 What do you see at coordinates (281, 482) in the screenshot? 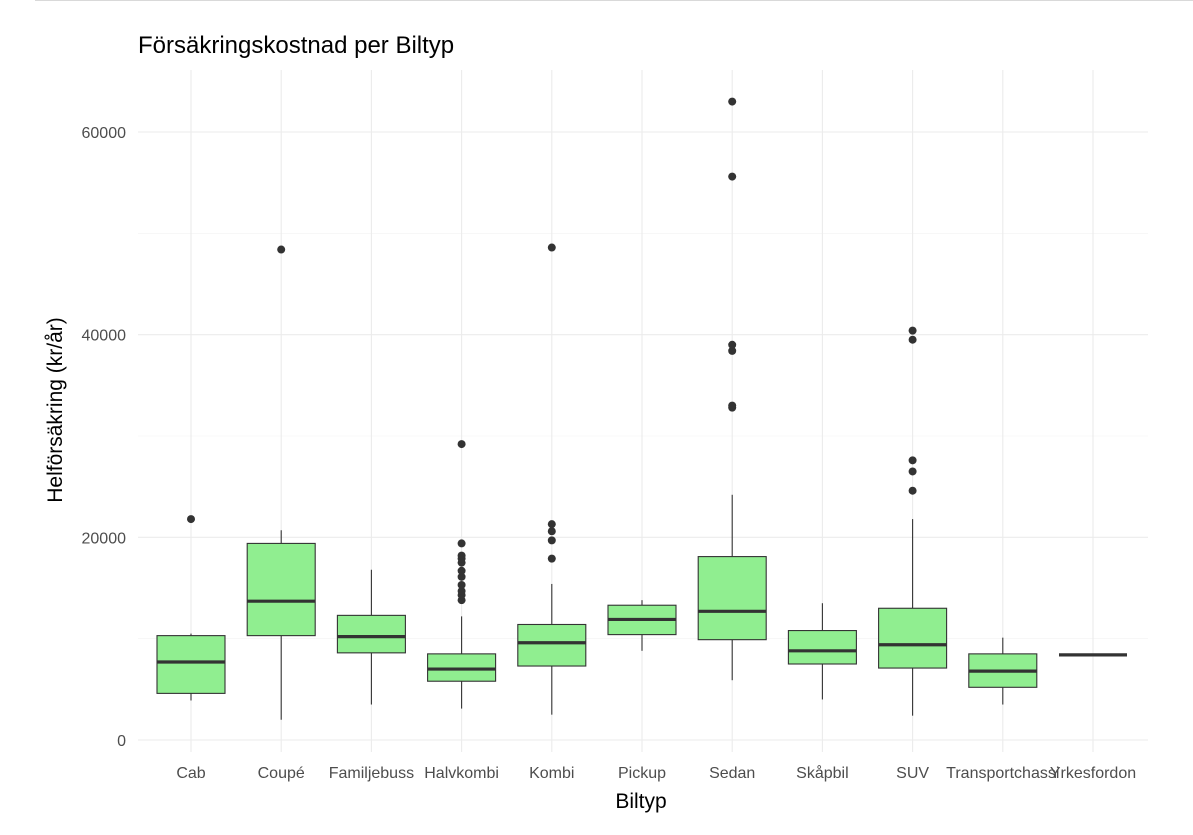
I see `box-coupé` at bounding box center [281, 482].